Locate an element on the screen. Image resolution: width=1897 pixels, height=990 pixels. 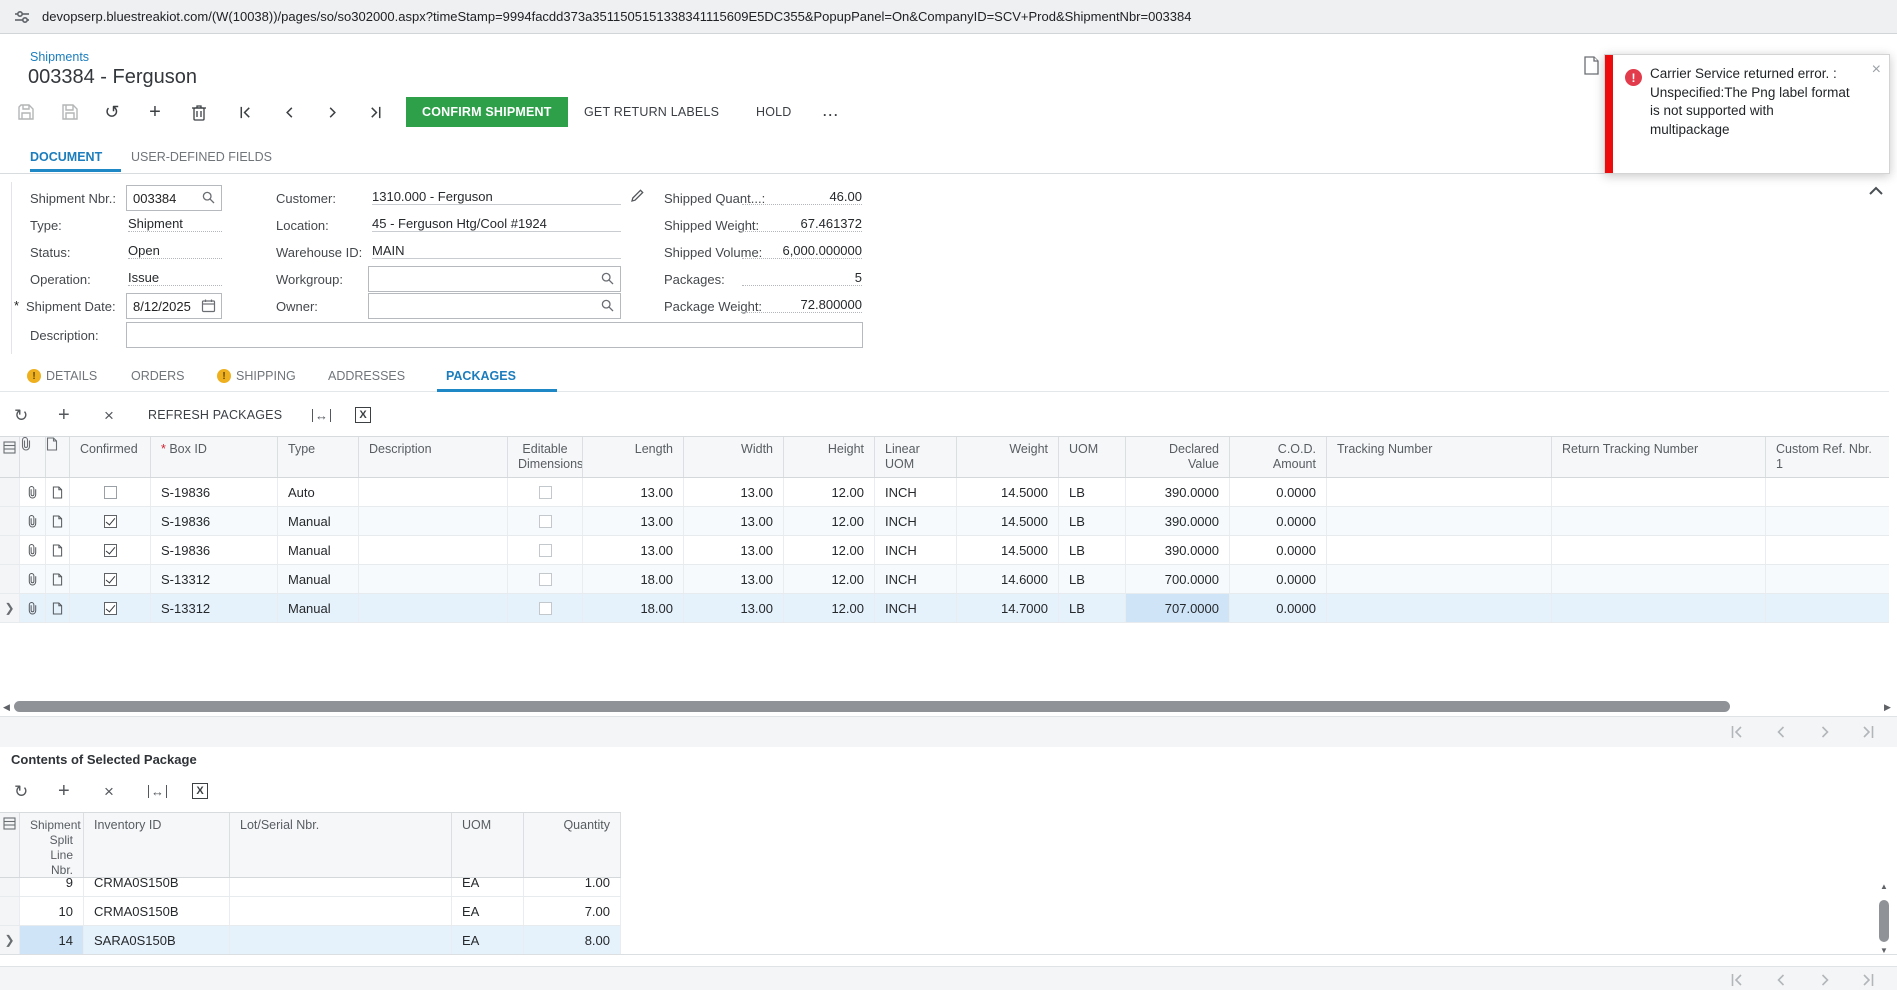
breadcrumb-shipments: Shipments is located at coordinates (60, 57).